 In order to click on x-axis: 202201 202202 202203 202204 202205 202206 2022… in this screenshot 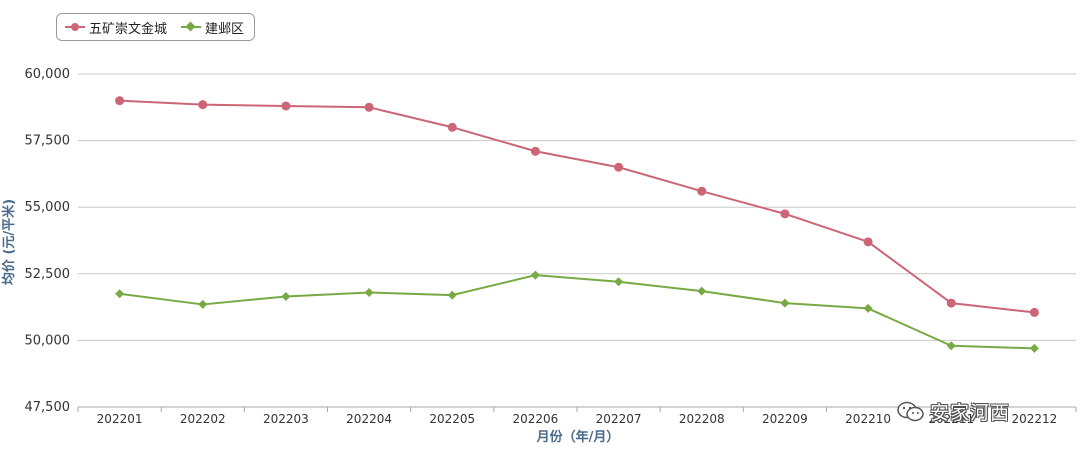, I will do `click(577, 416)`.